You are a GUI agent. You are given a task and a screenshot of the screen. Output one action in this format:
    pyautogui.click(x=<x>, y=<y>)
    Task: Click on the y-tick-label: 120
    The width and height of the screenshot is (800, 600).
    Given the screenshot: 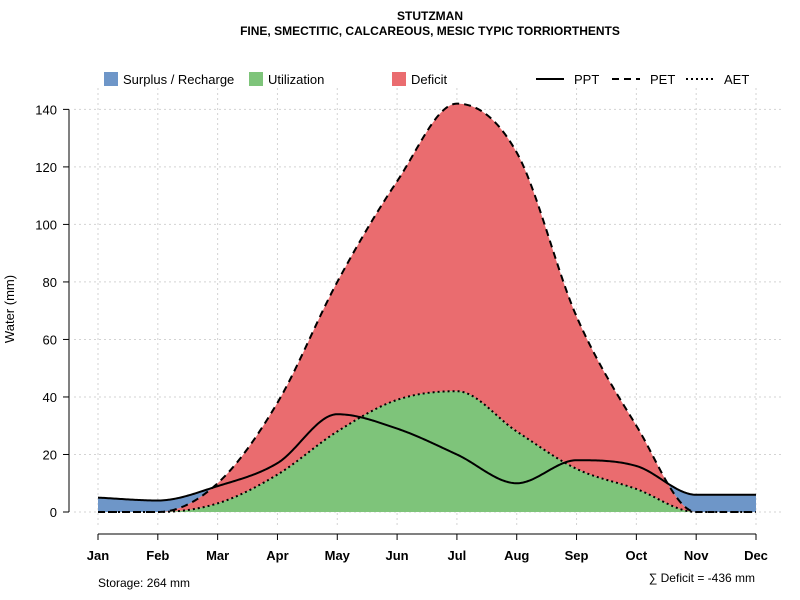 What is the action you would take?
    pyautogui.click(x=46, y=167)
    